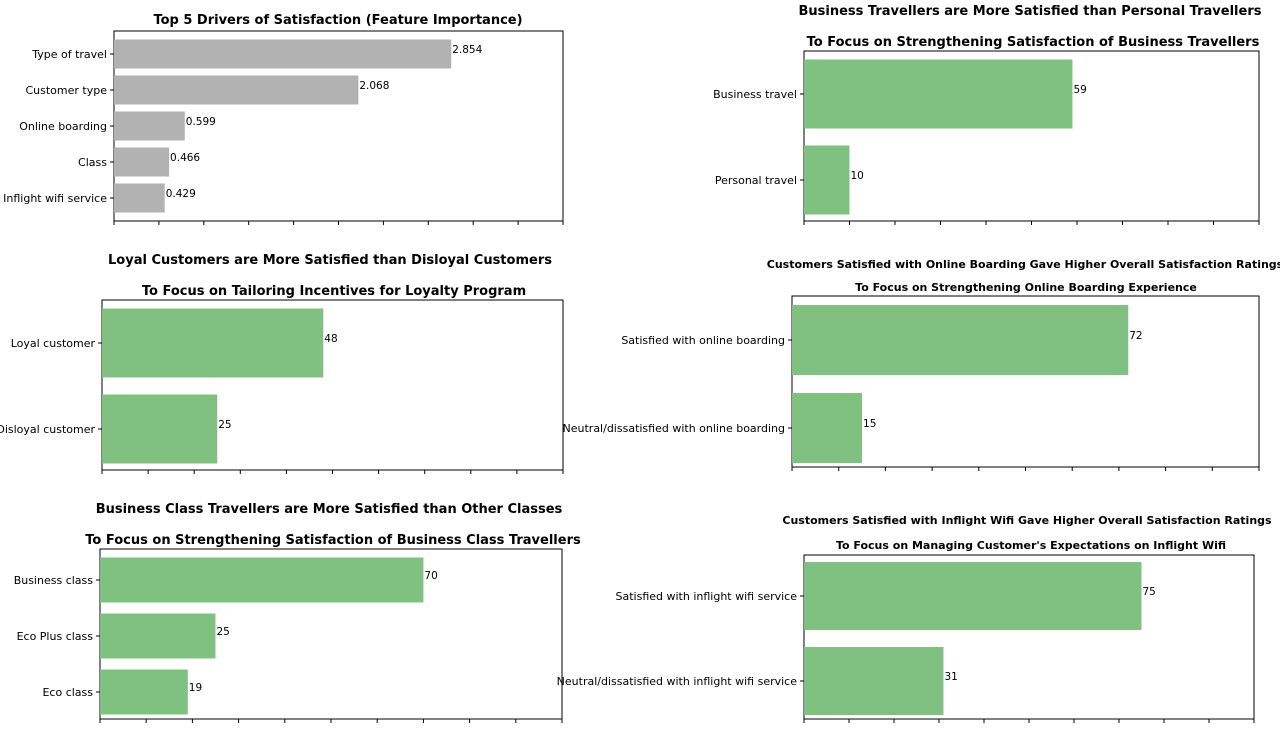  Describe the element at coordinates (181, 194) in the screenshot. I see `data-label: 0.429` at that location.